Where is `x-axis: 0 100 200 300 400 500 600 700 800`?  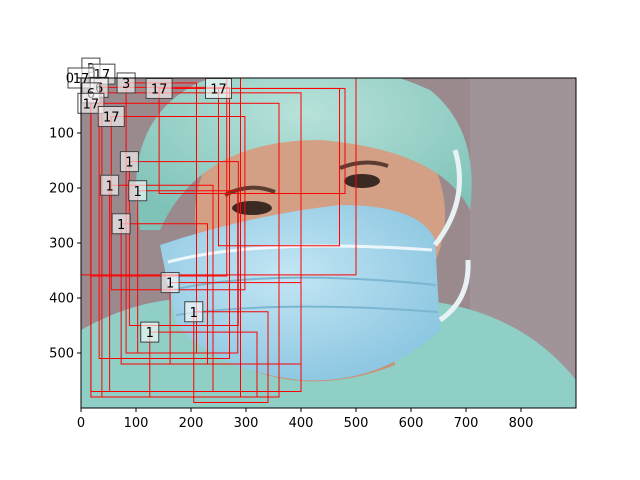 x-axis: 0 100 200 300 400 500 600 700 800 is located at coordinates (305, 419).